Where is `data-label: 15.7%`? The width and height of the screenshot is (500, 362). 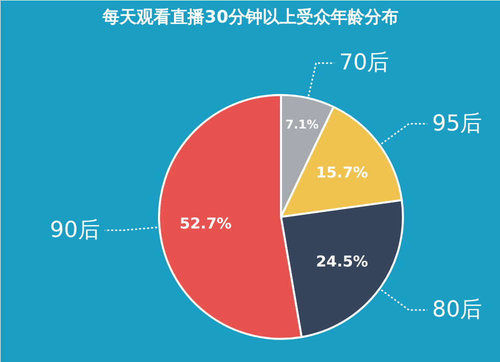
data-label: 15.7% is located at coordinates (342, 173).